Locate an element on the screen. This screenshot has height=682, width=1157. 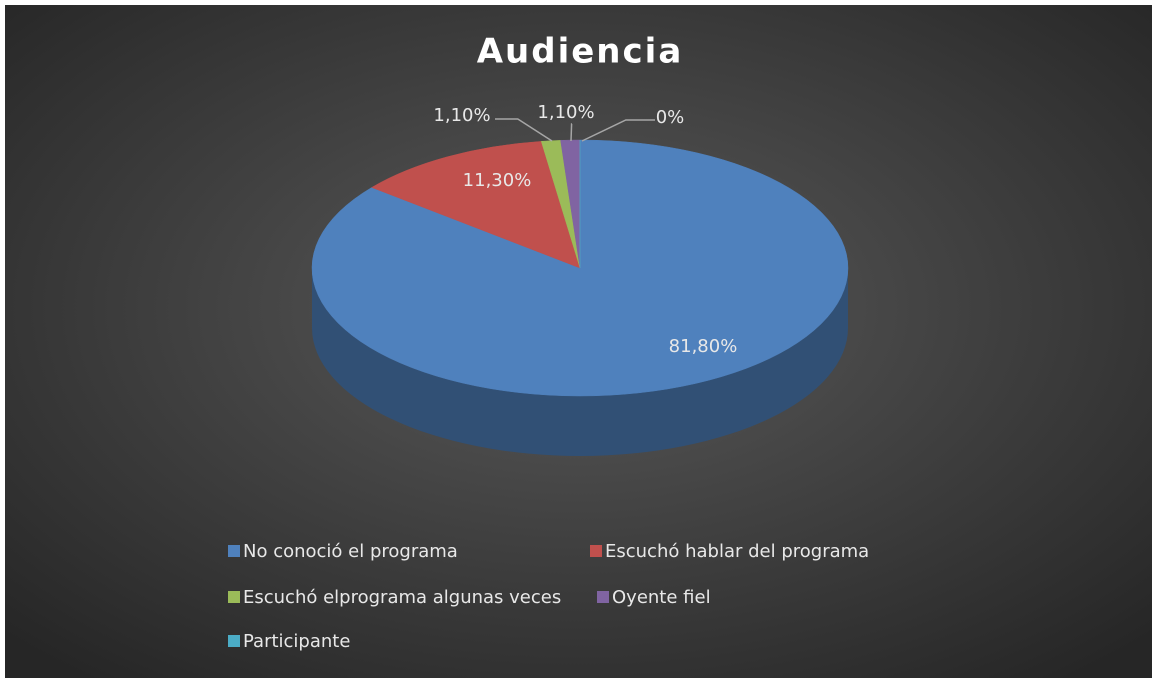
data-label: 0% is located at coordinates (670, 117).